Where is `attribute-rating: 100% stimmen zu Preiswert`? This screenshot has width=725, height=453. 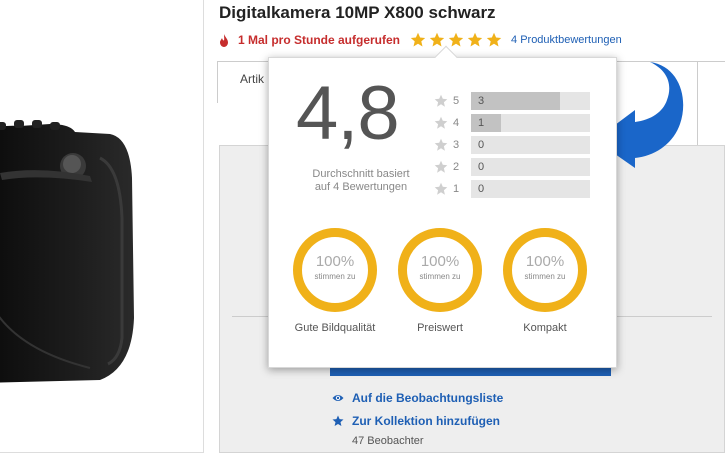 attribute-rating: 100% stimmen zu Preiswert is located at coordinates (440, 281).